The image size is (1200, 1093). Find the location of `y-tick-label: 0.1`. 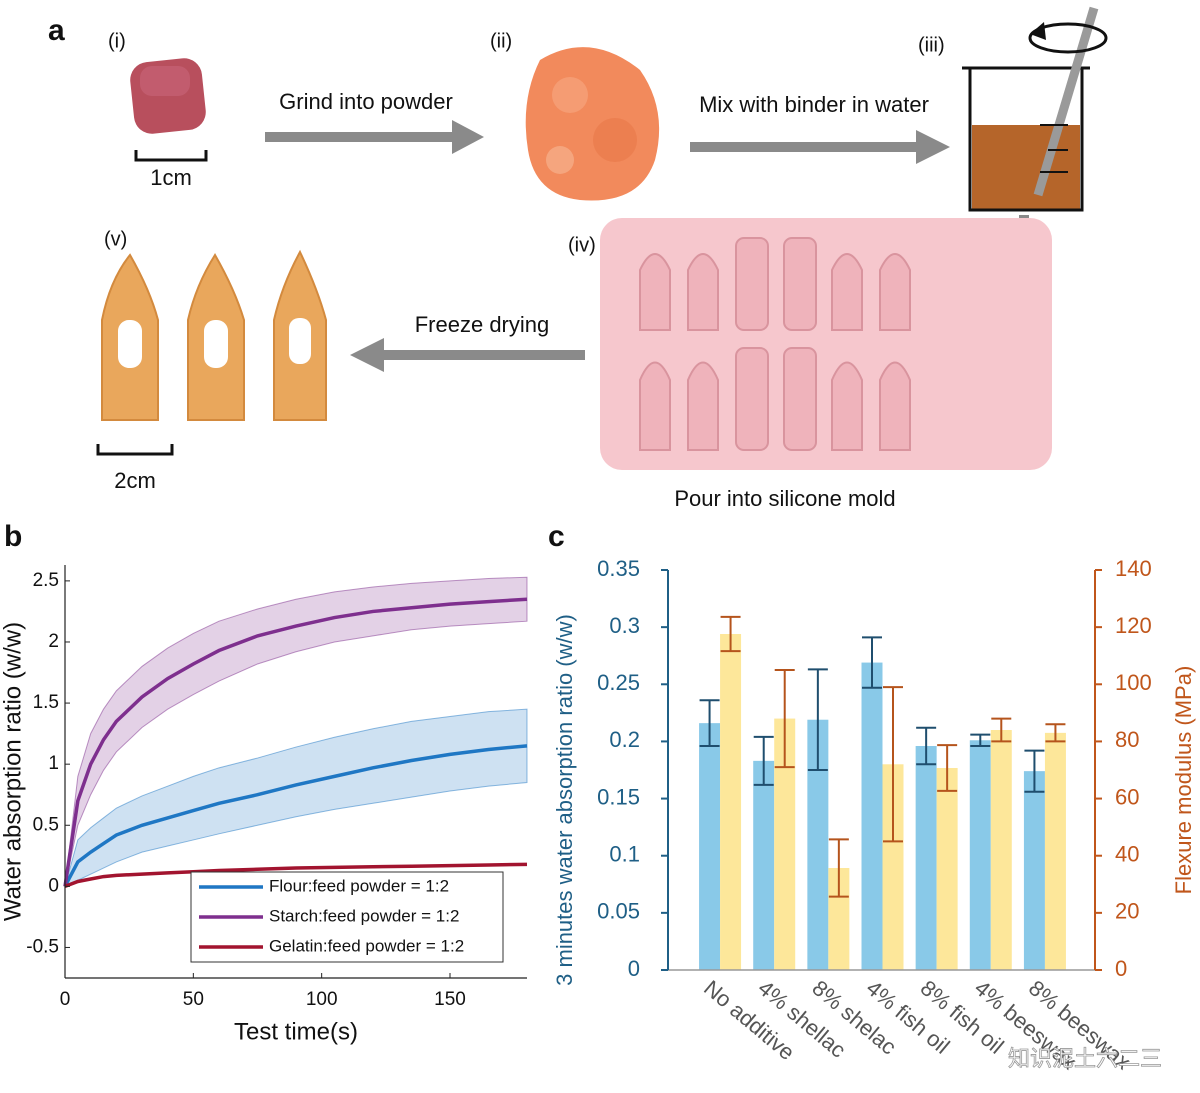

y-tick-label: 0.1 is located at coordinates (624, 854).